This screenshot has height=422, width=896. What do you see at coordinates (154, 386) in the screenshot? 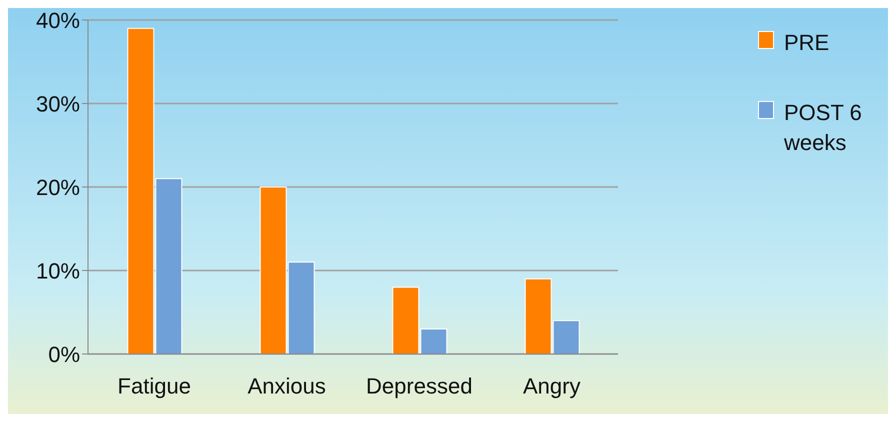
I see `x-tick-label: Fatigue` at bounding box center [154, 386].